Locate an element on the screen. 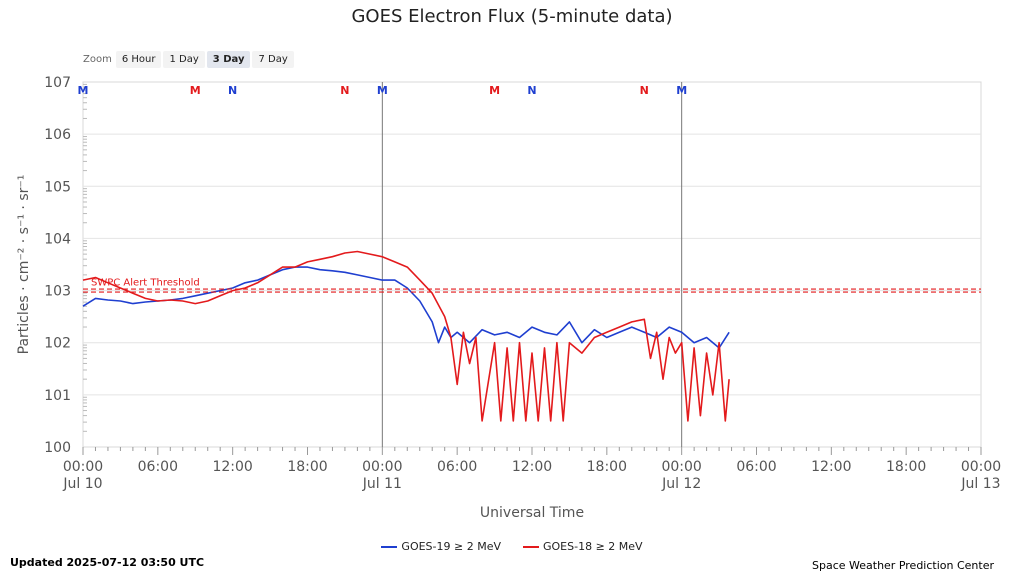 The image size is (1024, 576). zoom-7-day-button: 7 Day is located at coordinates (273, 59).